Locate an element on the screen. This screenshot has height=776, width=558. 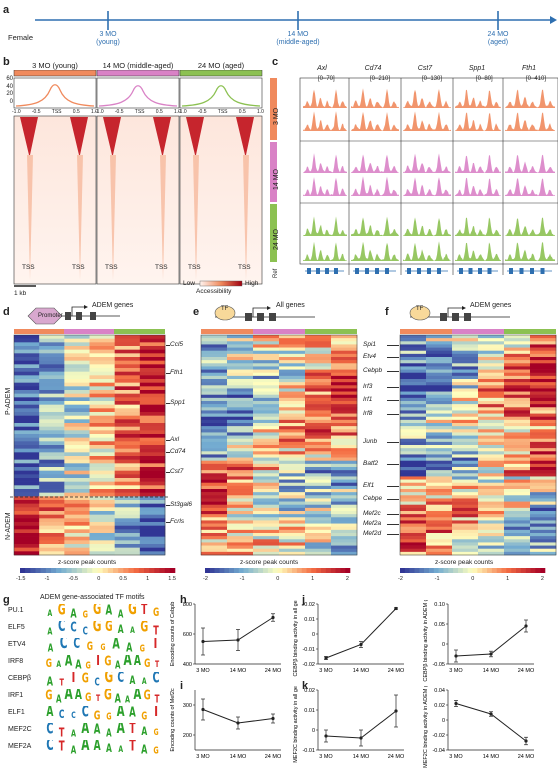
panel-label-g: g is located at coordinates (6, 600).